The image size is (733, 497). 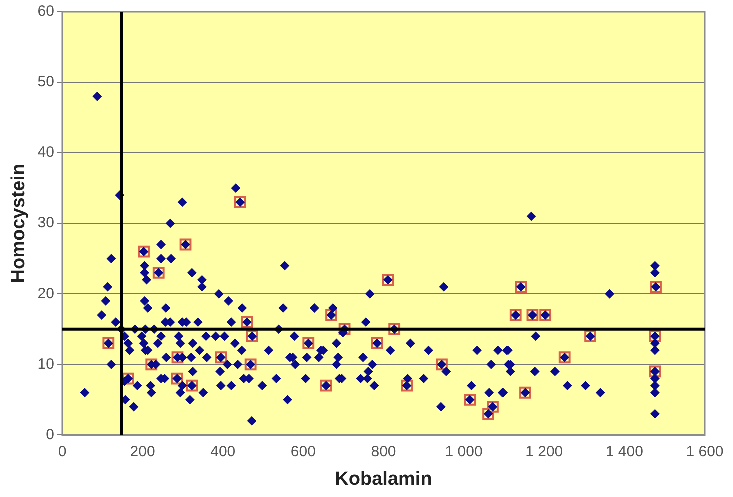 What do you see at coordinates (46, 223) in the screenshot?
I see `y-tick-label: 30` at bounding box center [46, 223].